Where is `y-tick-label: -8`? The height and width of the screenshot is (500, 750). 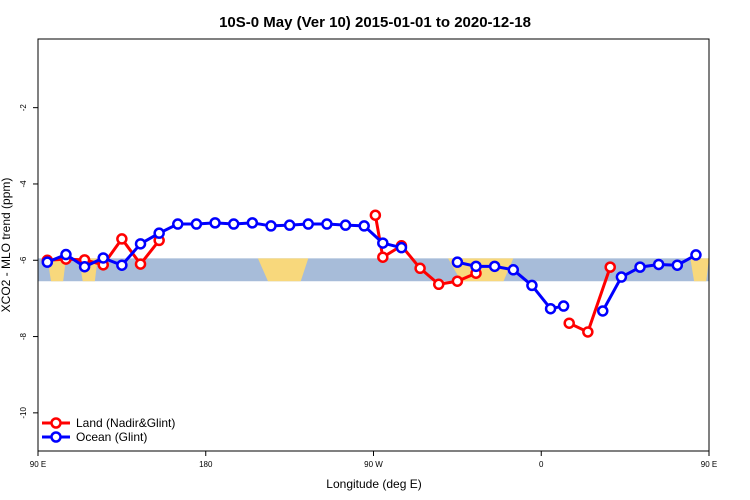 y-tick-label: -8 is located at coordinates (23, 336).